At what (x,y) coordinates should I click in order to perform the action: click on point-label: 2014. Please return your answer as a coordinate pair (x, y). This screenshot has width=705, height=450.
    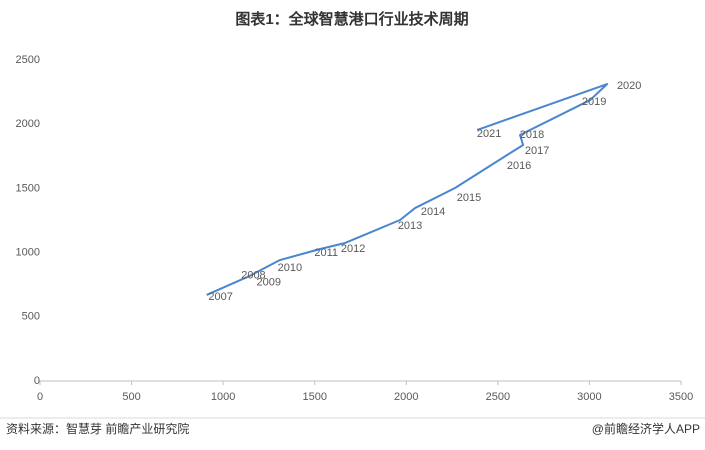
    Looking at the image, I should click on (433, 212).